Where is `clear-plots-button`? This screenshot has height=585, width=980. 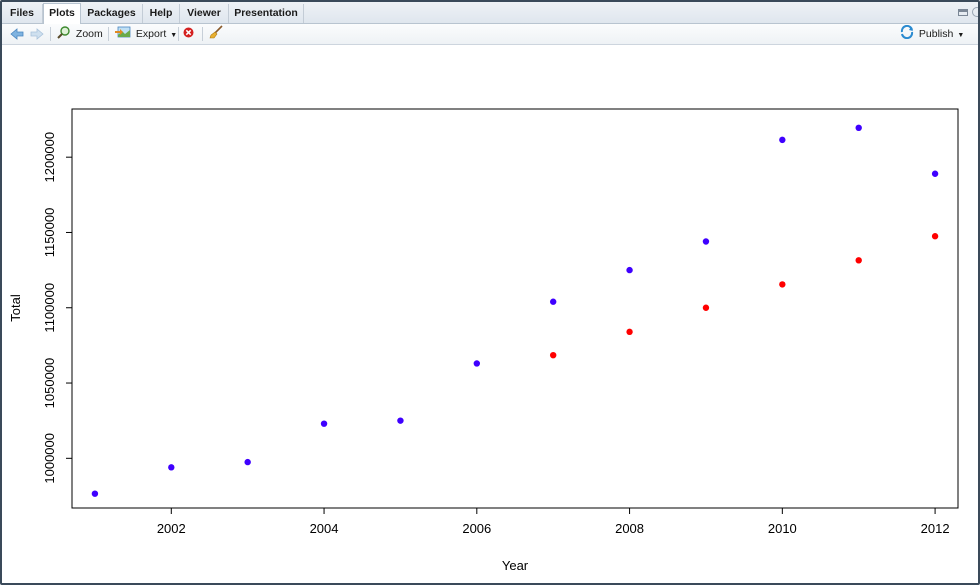
clear-plots-button is located at coordinates (216, 34).